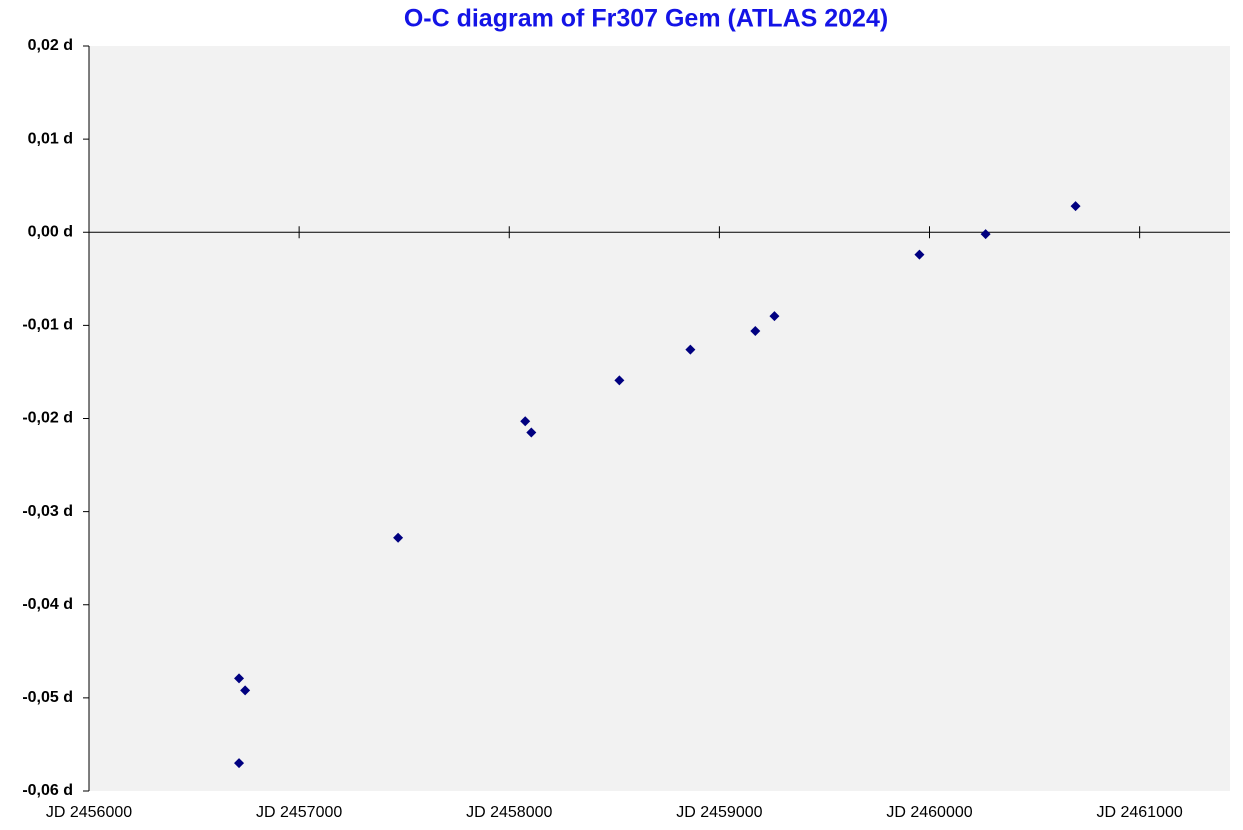  I want to click on y-tick-label: 0,02 d, so click(50, 45).